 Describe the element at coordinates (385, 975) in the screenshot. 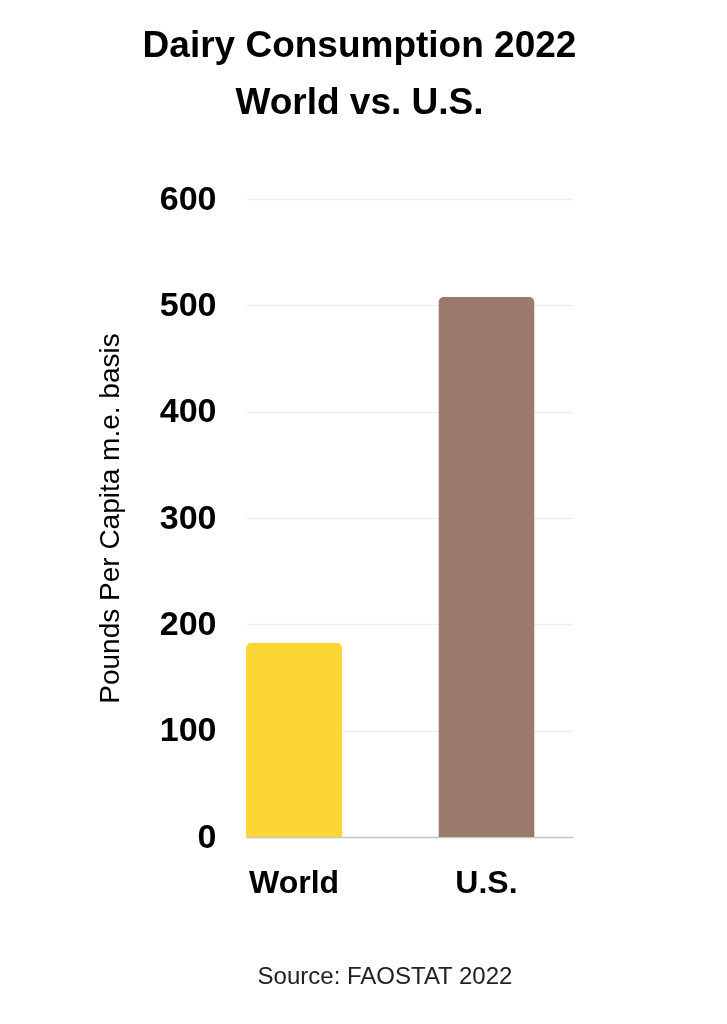

I see `source-note: Source: FAOSTAT 2022` at that location.